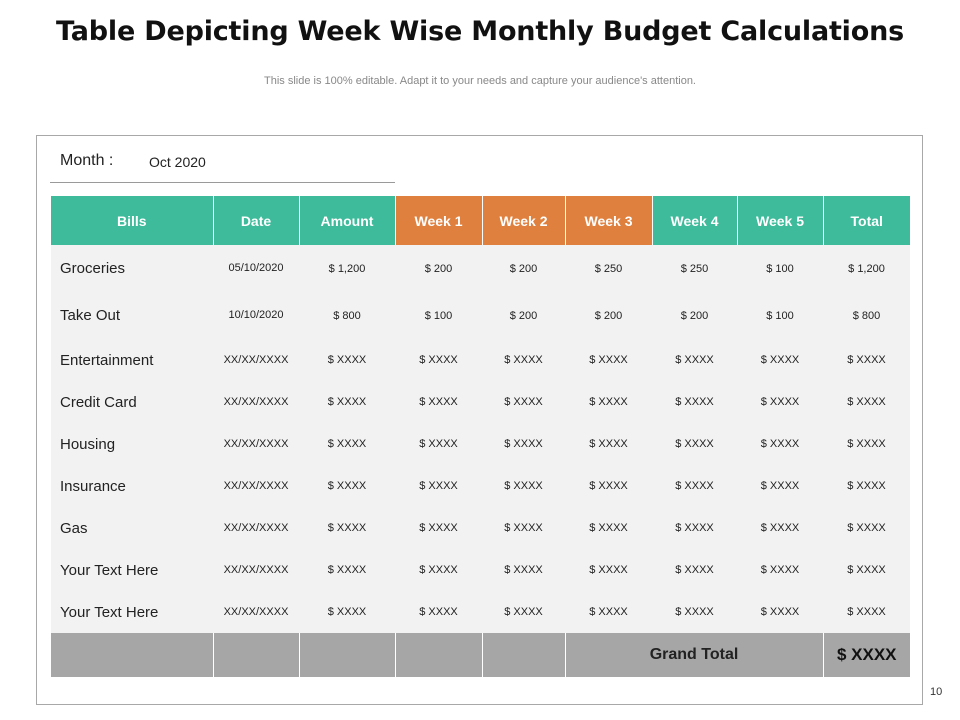 The image size is (960, 720). I want to click on total-cell: $ 800, so click(866, 315).